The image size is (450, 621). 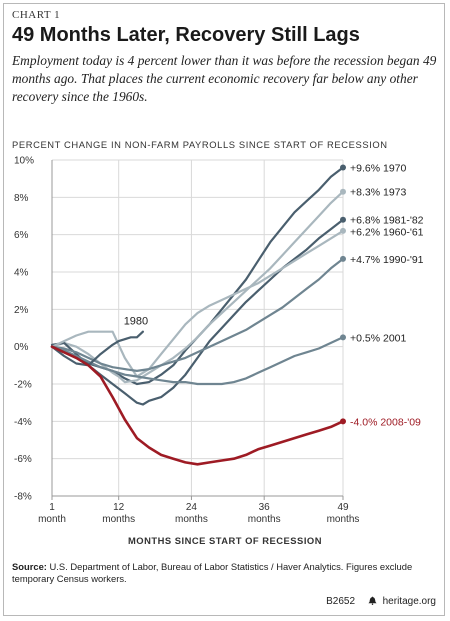 What do you see at coordinates (23, 385) in the screenshot?
I see `y-tick-label: -2%` at bounding box center [23, 385].